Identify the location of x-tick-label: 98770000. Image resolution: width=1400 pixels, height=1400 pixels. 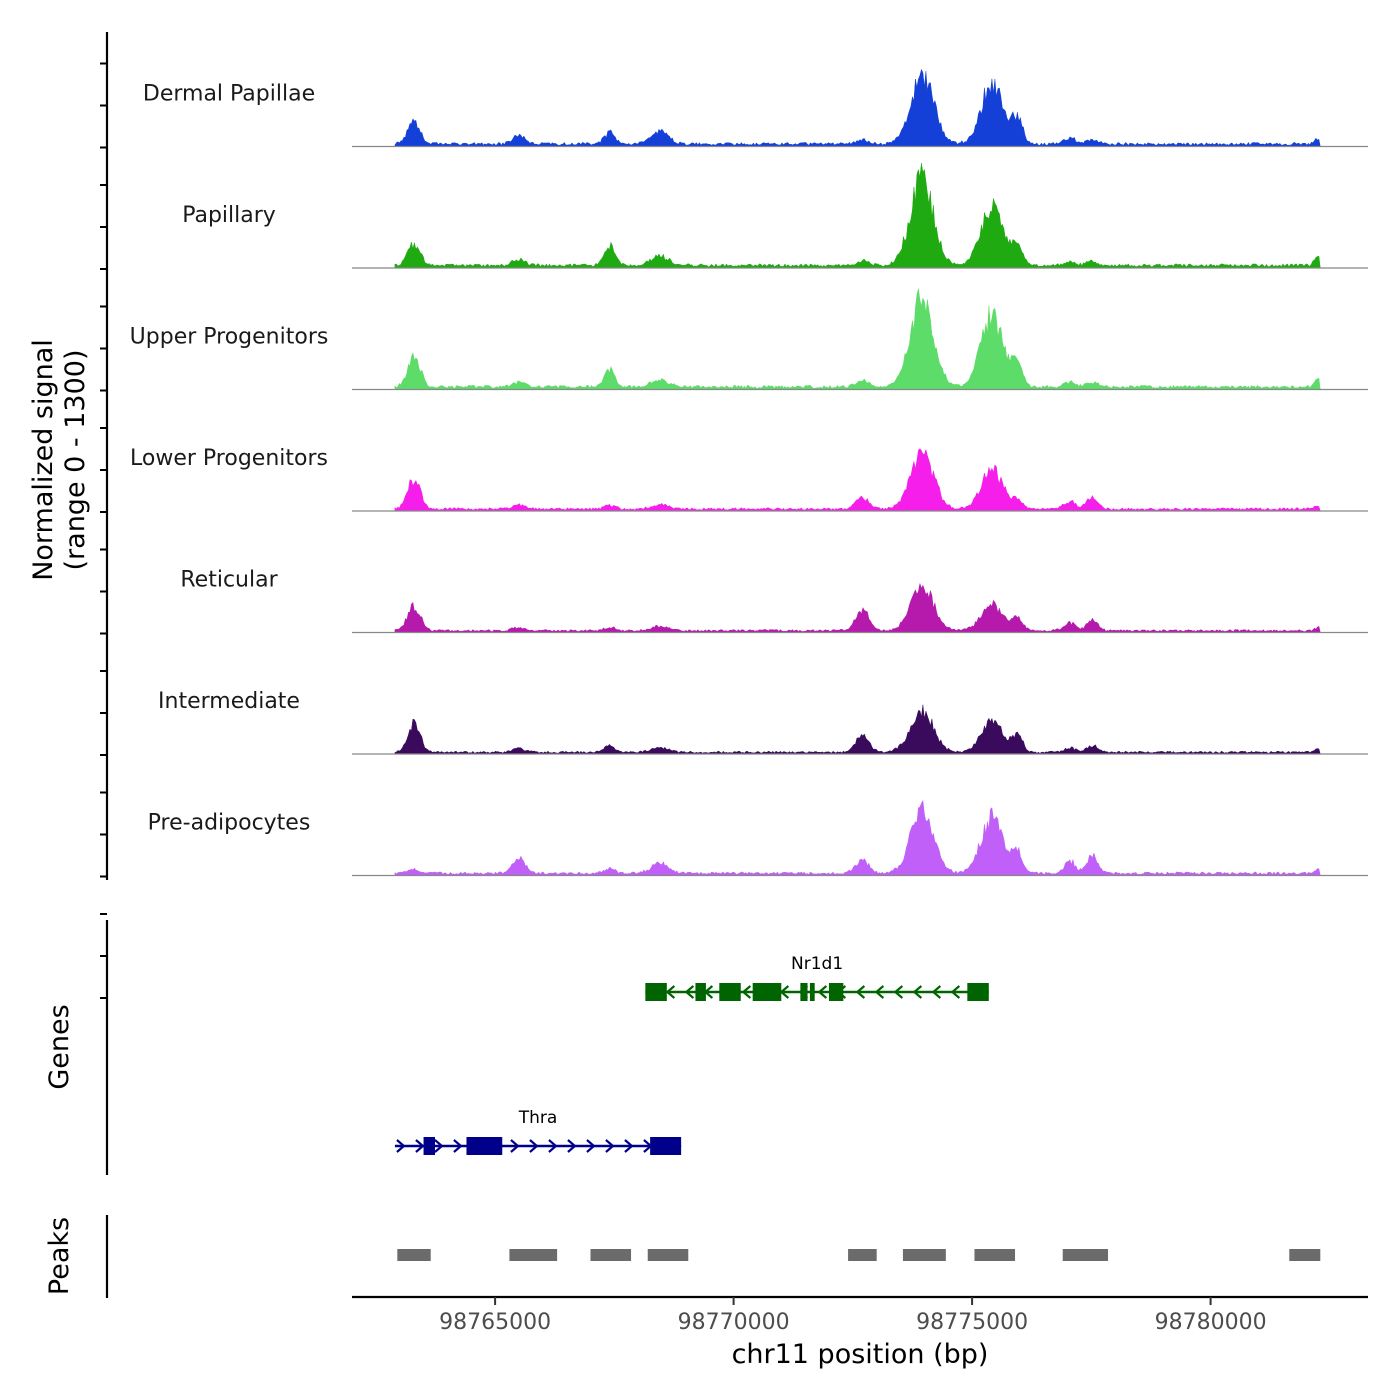
(734, 1322).